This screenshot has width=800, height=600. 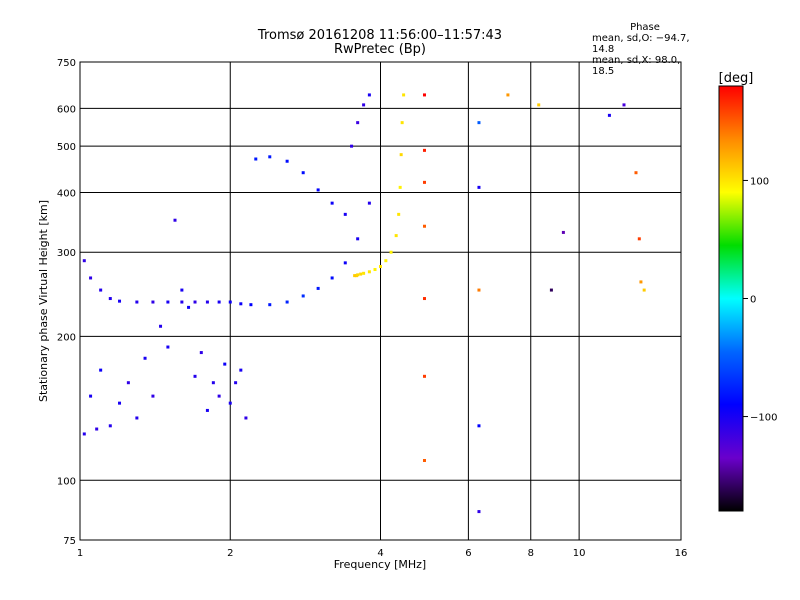 What do you see at coordinates (753, 300) in the screenshot?
I see `colorbar-tick-label: 0` at bounding box center [753, 300].